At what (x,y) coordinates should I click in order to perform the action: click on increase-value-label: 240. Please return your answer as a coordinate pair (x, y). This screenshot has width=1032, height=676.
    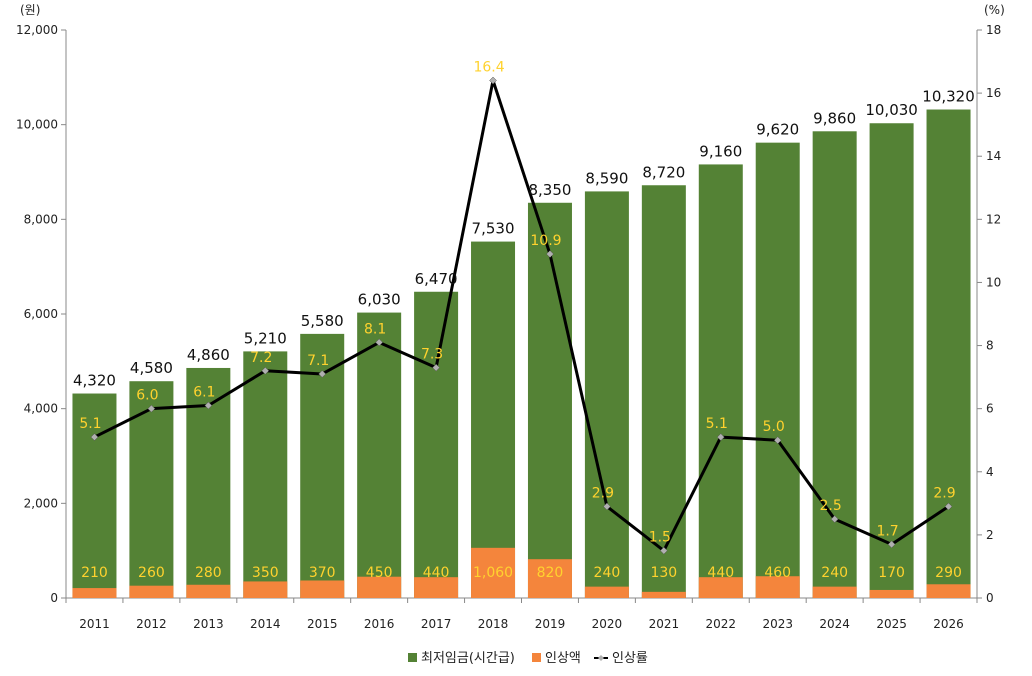
    Looking at the image, I should click on (834, 573).